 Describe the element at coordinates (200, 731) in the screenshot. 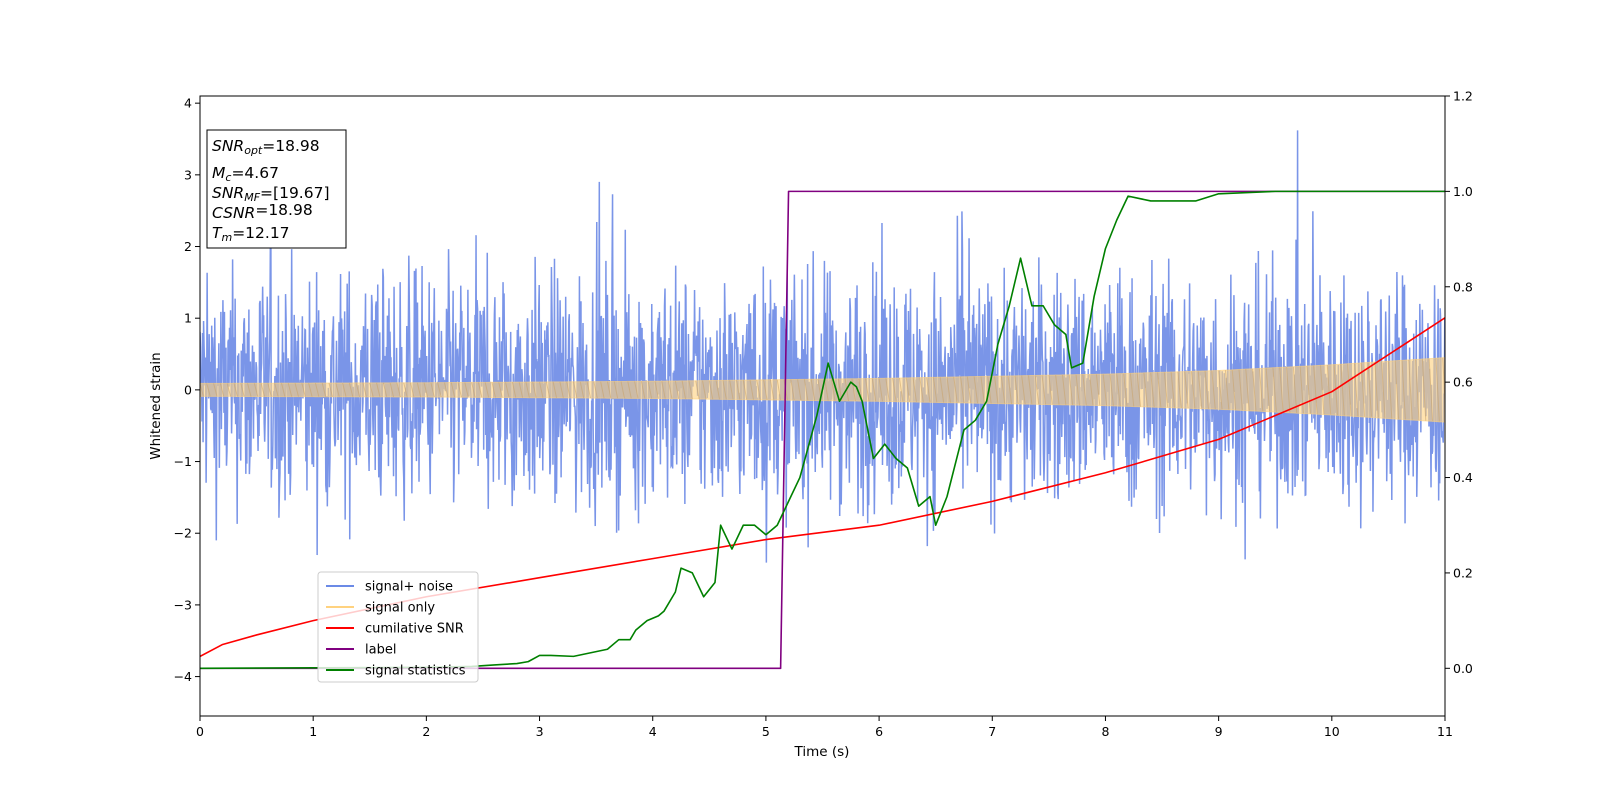

I see `x-tick-label: 0` at that location.